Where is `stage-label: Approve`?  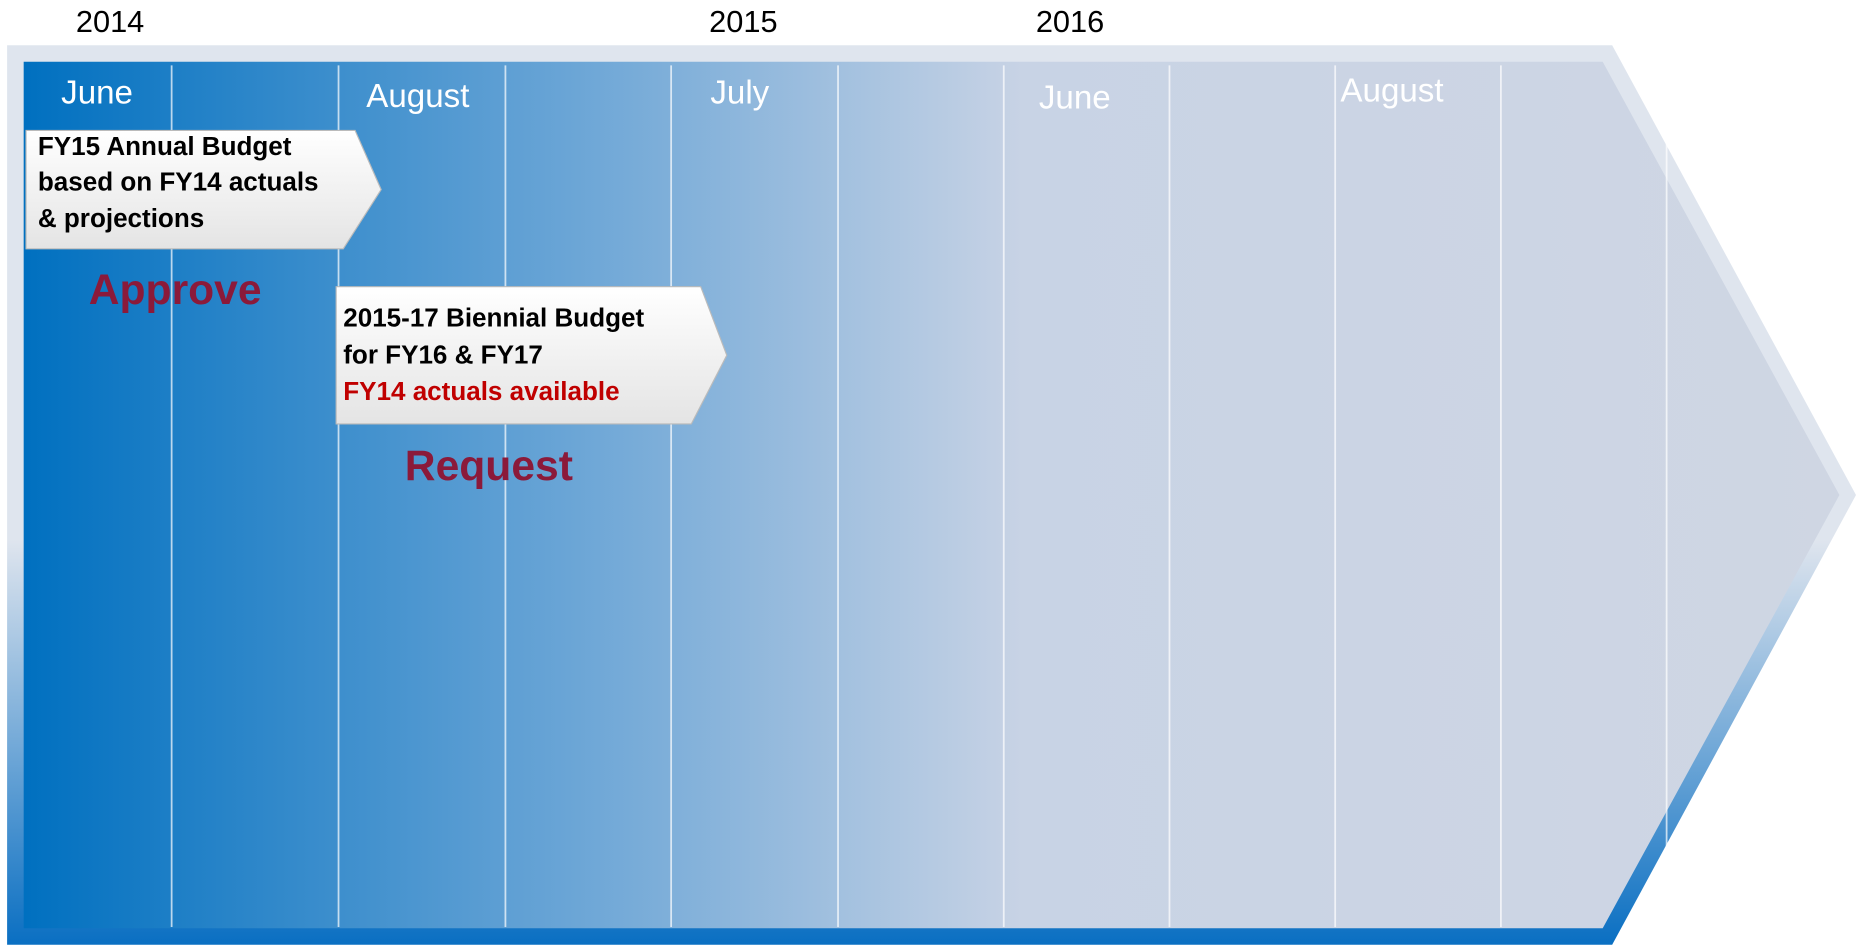
stage-label: Approve is located at coordinates (175, 290).